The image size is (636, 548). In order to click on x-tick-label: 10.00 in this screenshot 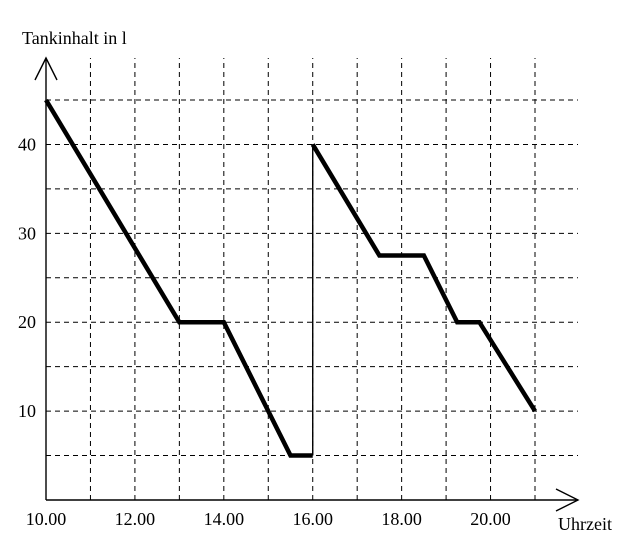, I will do `click(46, 519)`.